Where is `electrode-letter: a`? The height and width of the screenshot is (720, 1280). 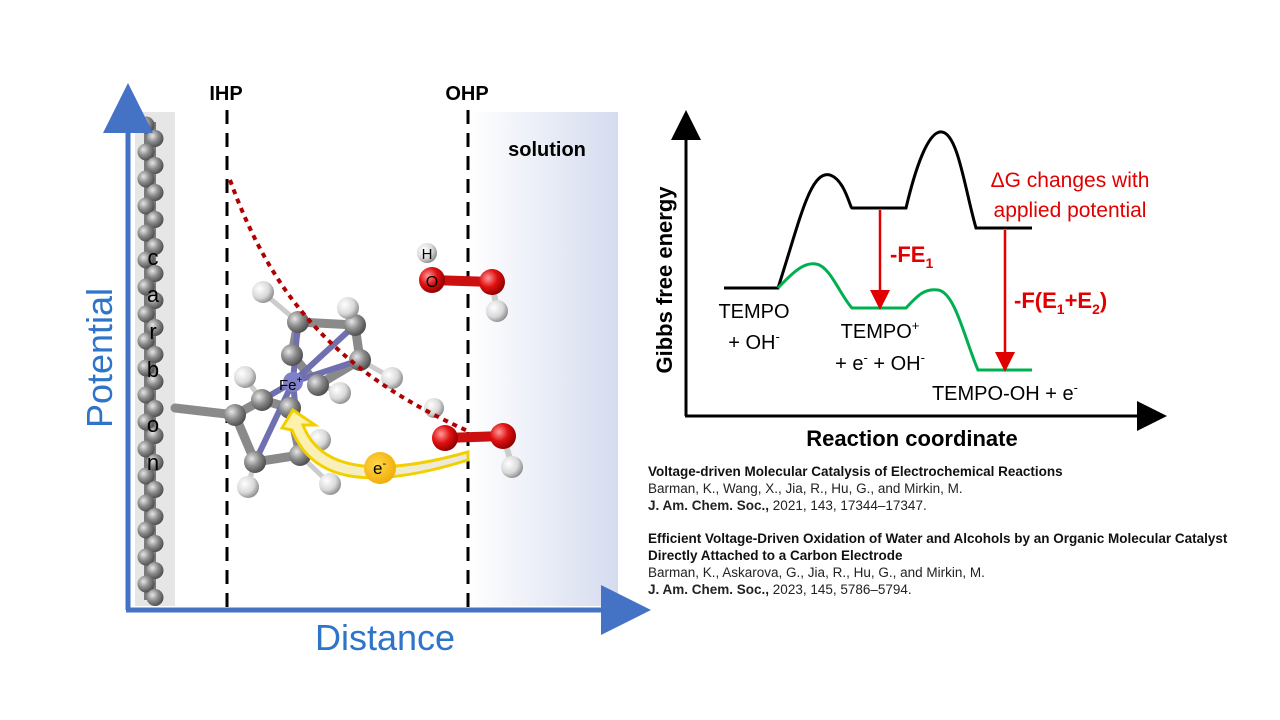
electrode-letter: a is located at coordinates (153, 294).